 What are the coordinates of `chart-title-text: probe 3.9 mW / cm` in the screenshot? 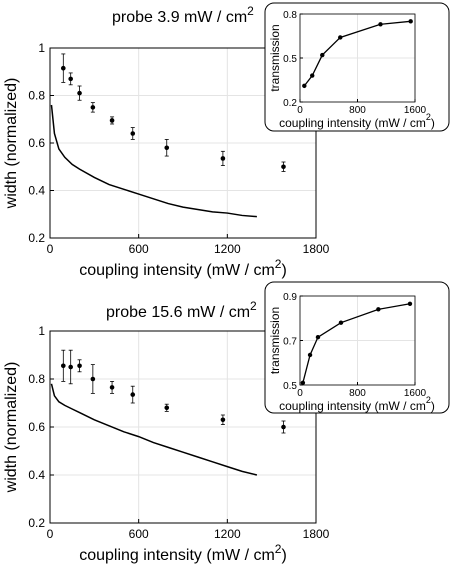 It's located at (179, 17).